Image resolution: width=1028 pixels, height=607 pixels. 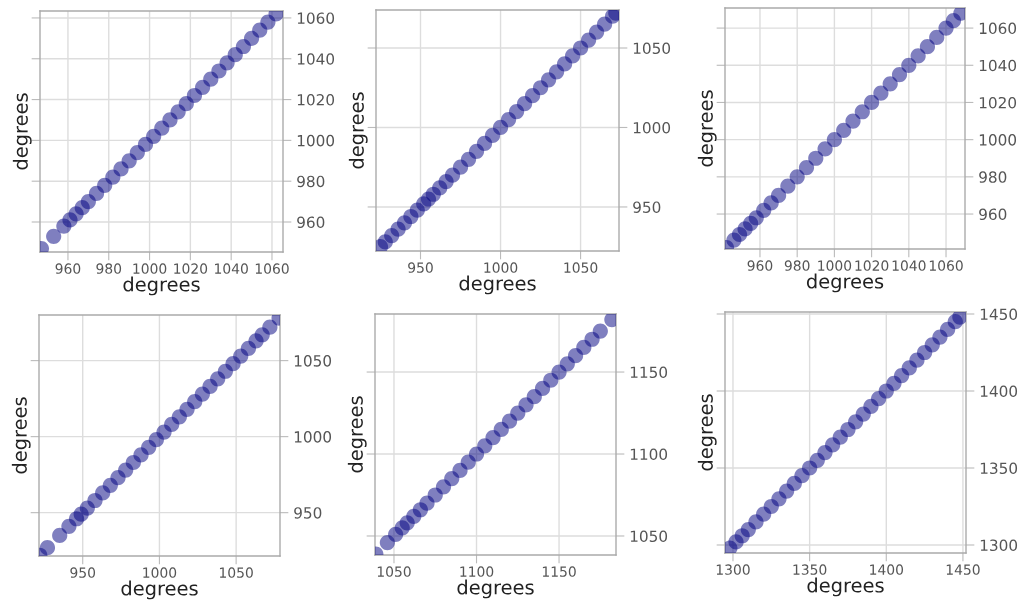 I want to click on y-tick-label: 1150, so click(x=649, y=372).